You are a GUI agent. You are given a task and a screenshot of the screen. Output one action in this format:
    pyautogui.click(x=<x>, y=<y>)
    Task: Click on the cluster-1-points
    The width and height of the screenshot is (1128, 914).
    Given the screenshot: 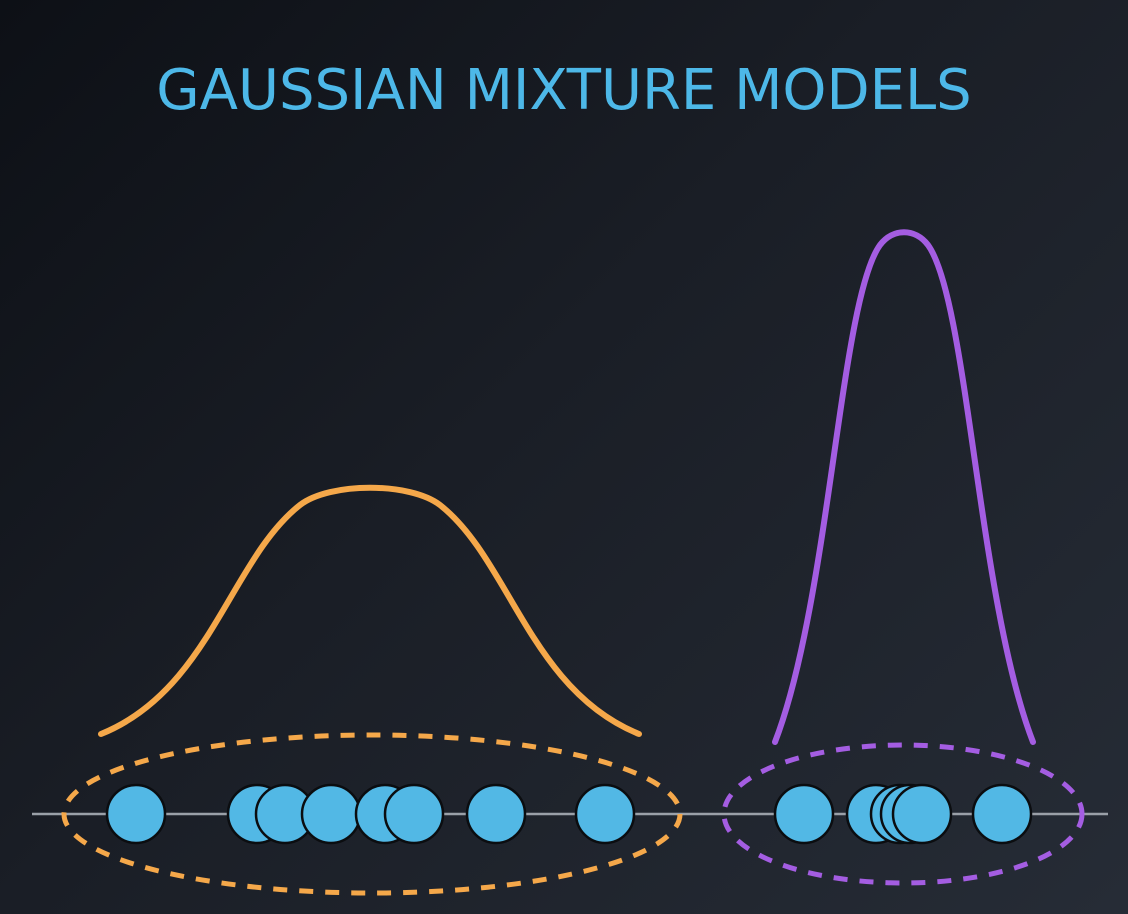 What is the action you would take?
    pyautogui.click(x=370, y=814)
    